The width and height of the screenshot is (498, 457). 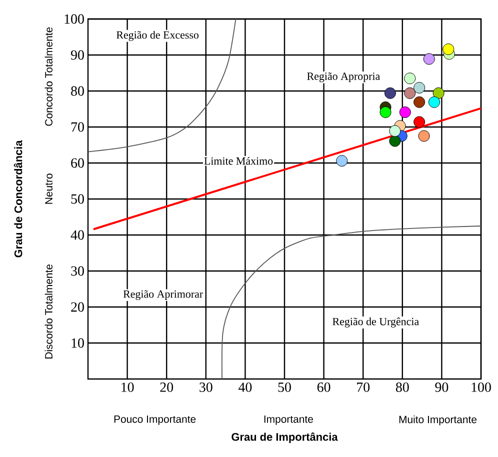 What do you see at coordinates (375, 322) in the screenshot?
I see `annotation: Região de Urgência` at bounding box center [375, 322].